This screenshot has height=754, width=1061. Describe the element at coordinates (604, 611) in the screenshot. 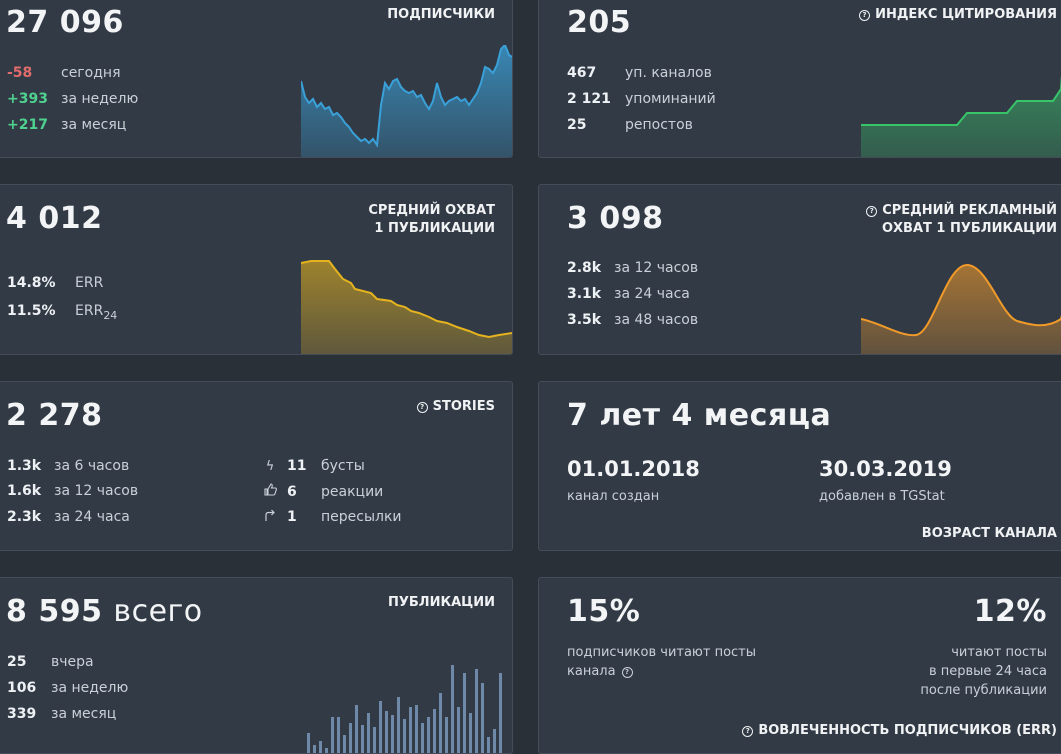

I see `engagement-left-value: 15%` at that location.